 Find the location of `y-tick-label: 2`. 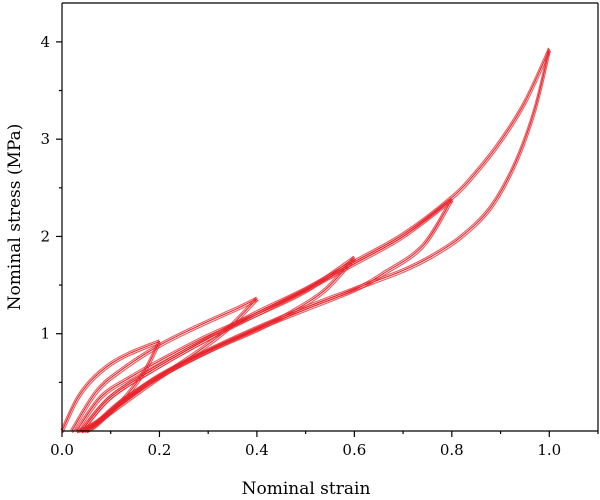

y-tick-label: 2 is located at coordinates (45, 236).